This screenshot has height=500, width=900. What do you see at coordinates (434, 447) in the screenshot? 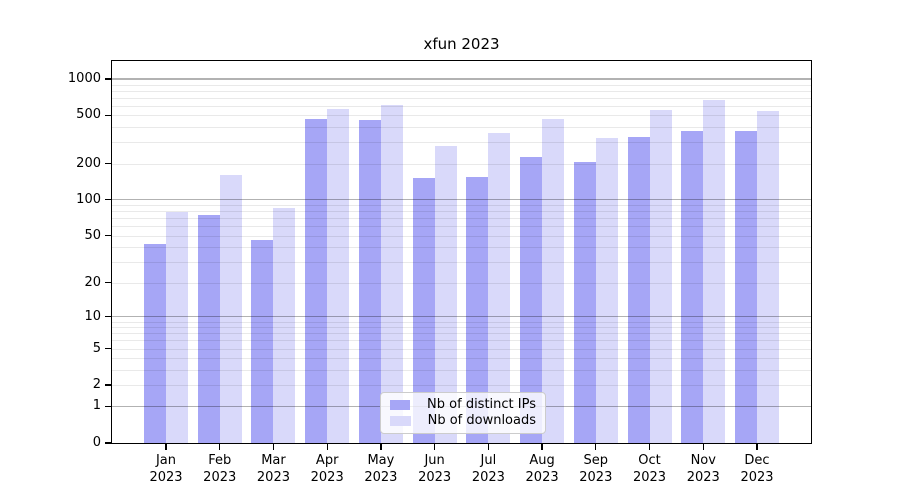
I see `x-tick-jun` at bounding box center [434, 447].